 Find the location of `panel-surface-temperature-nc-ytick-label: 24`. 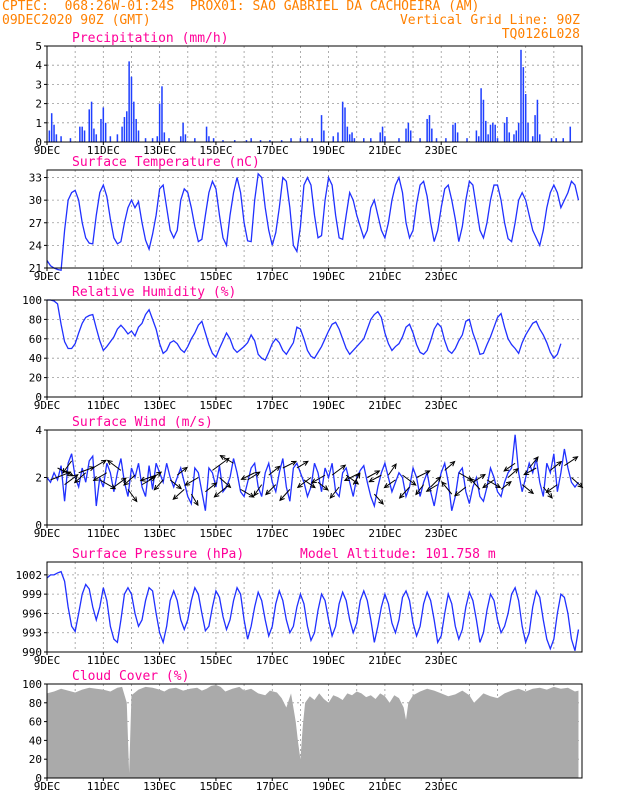

panel-surface-temperature-nc-ytick-label: 24 is located at coordinates (36, 245).